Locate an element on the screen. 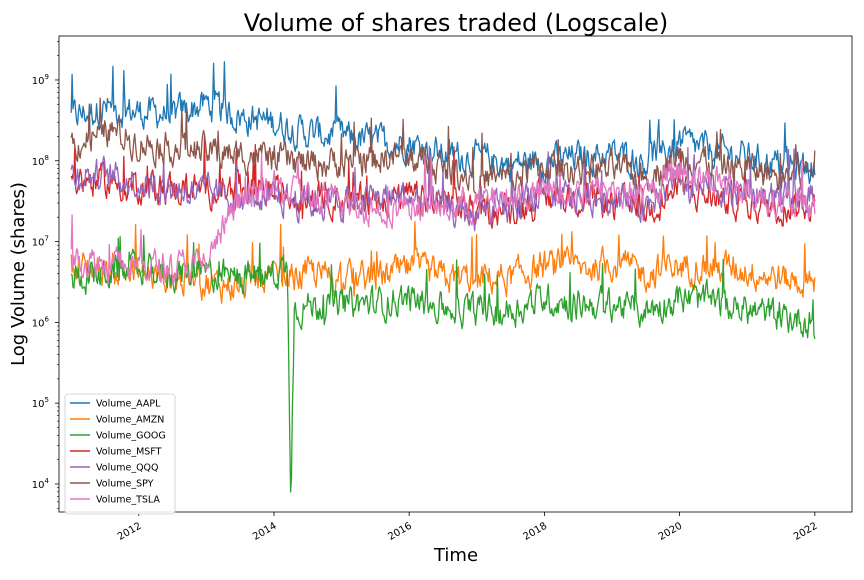 The image size is (864, 580). legend-label: Volume_MSFT is located at coordinates (129, 452).